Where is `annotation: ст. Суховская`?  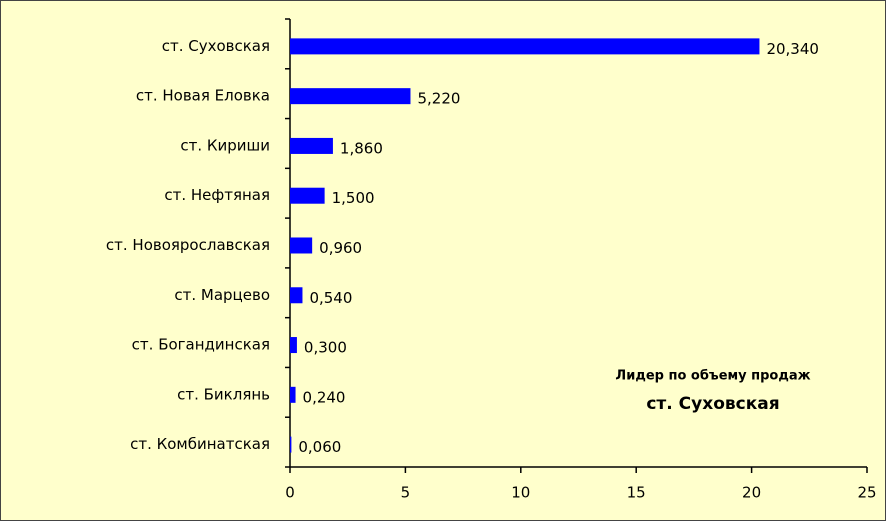
annotation: ст. Суховская is located at coordinates (712, 404).